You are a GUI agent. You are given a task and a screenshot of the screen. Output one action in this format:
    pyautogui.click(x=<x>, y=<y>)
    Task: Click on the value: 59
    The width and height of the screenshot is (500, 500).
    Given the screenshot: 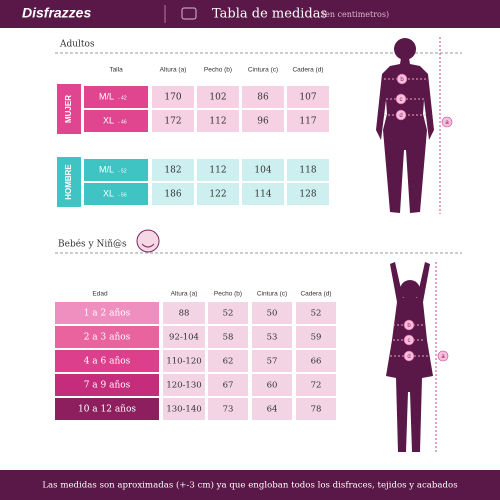 What is the action you would take?
    pyautogui.click(x=316, y=338)
    